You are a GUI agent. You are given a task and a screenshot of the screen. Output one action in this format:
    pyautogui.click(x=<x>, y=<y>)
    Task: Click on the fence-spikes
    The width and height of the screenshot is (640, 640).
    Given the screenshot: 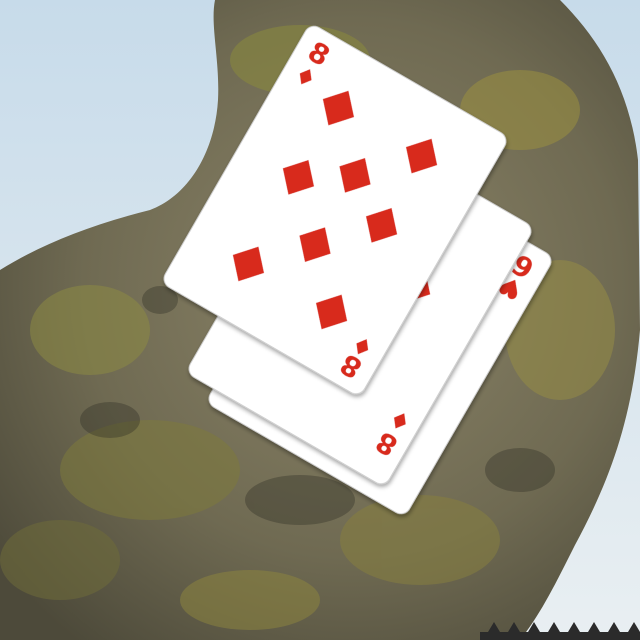 What is the action you would take?
    pyautogui.click(x=560, y=631)
    